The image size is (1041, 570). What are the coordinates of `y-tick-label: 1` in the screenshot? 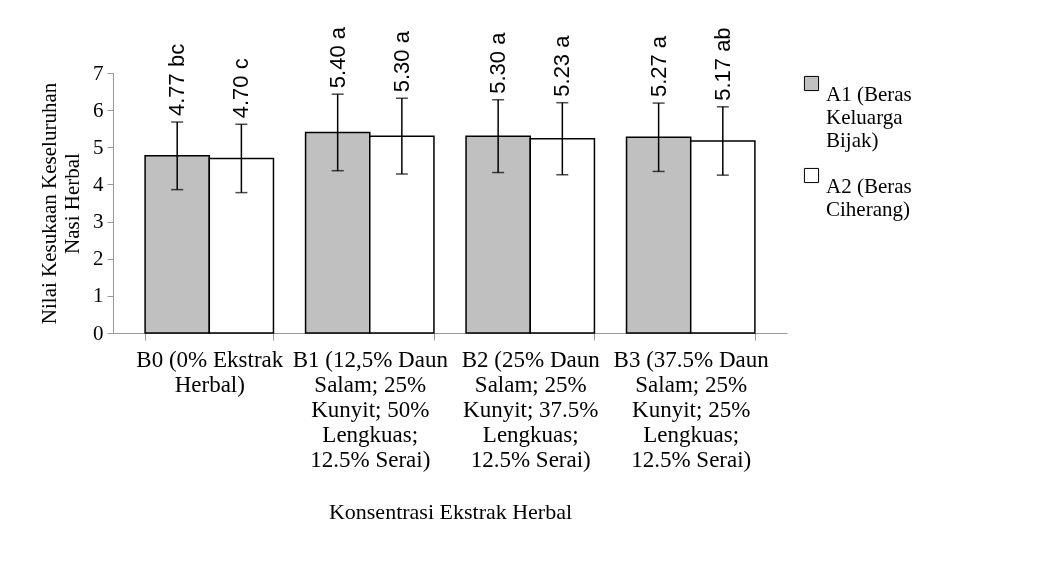 It's located at (98, 295).